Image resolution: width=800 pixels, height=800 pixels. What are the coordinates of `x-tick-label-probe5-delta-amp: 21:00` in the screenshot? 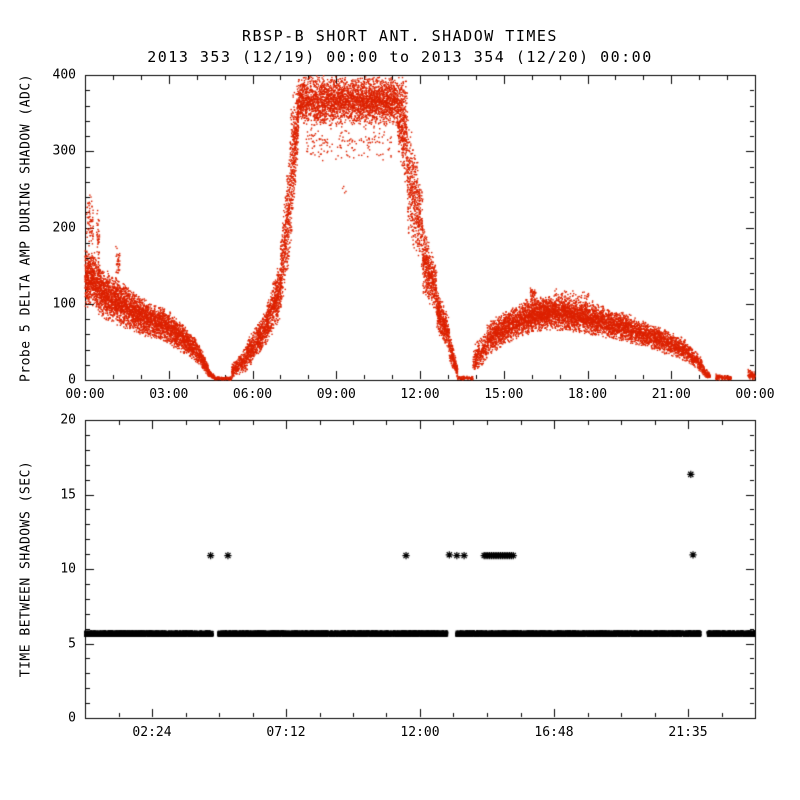 It's located at (671, 394).